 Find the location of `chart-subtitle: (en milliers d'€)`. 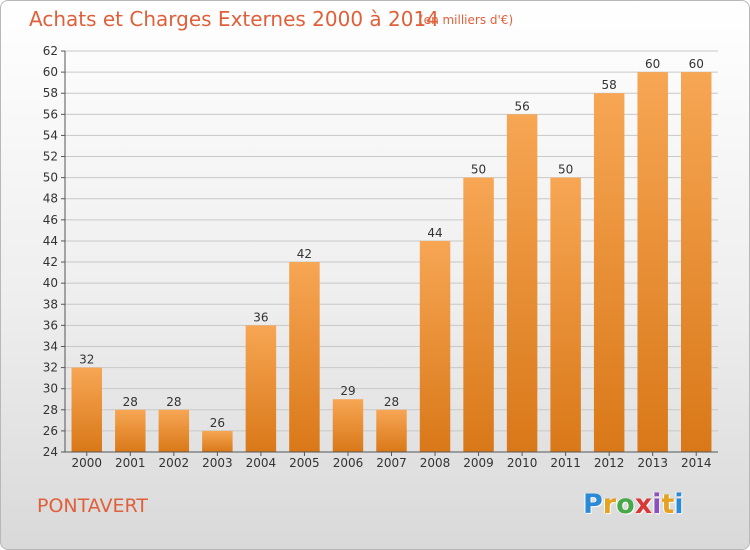

chart-subtitle: (en milliers d'€) is located at coordinates (466, 20).